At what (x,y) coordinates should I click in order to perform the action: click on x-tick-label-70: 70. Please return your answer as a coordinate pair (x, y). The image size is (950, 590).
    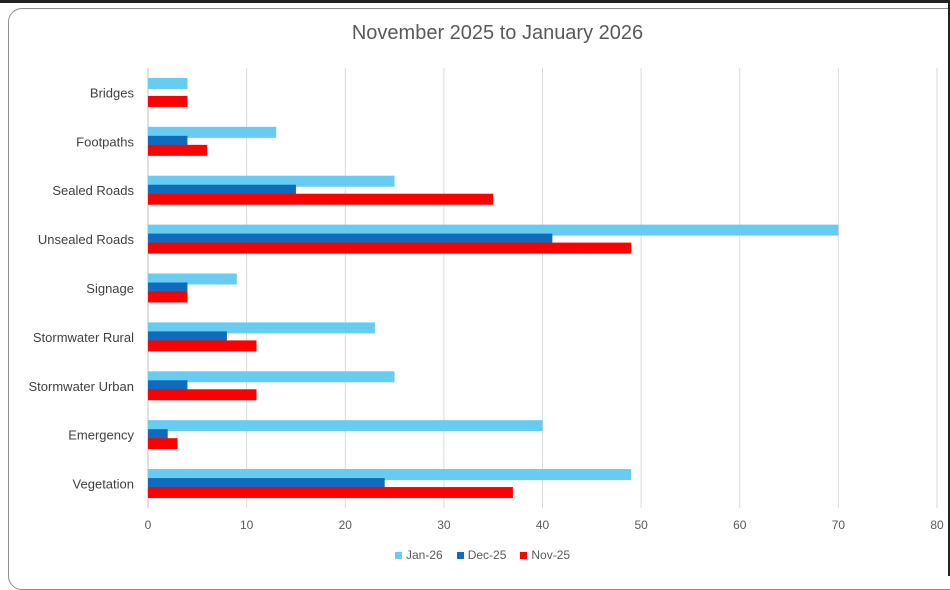
    Looking at the image, I should click on (839, 525).